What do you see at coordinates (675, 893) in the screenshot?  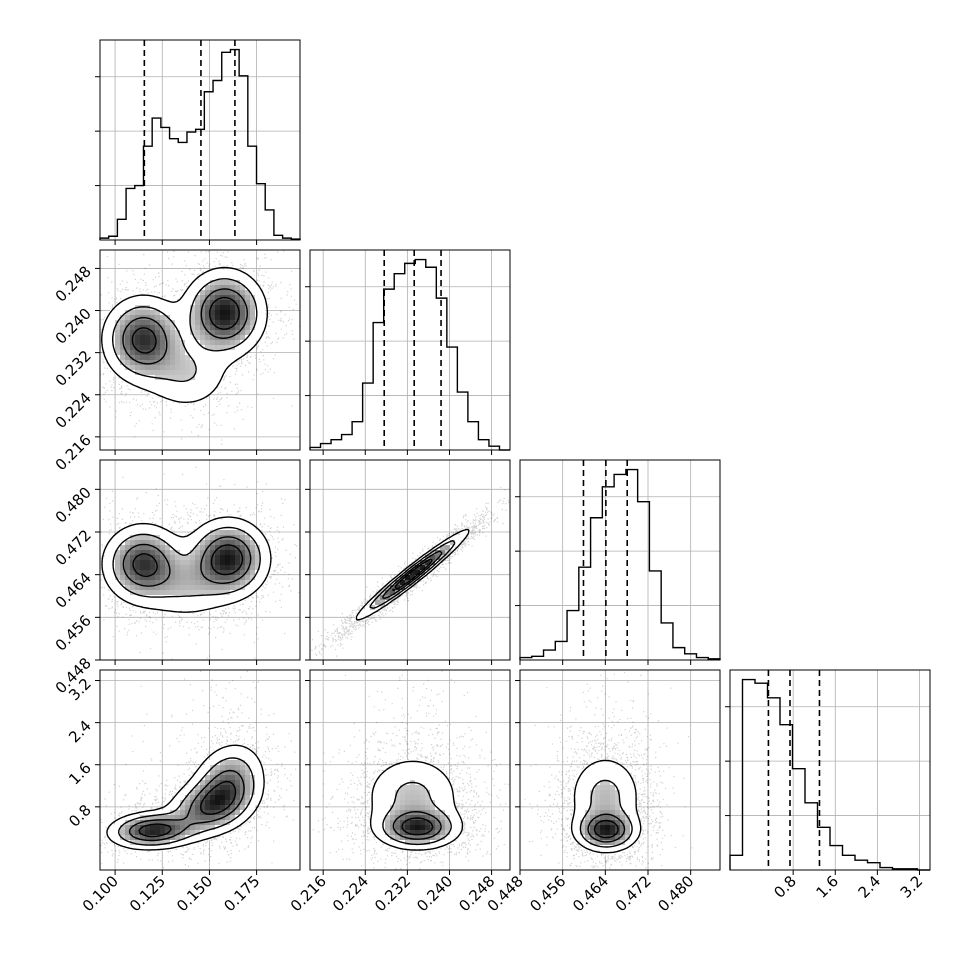 I see `x-tick-label: 0.480` at bounding box center [675, 893].